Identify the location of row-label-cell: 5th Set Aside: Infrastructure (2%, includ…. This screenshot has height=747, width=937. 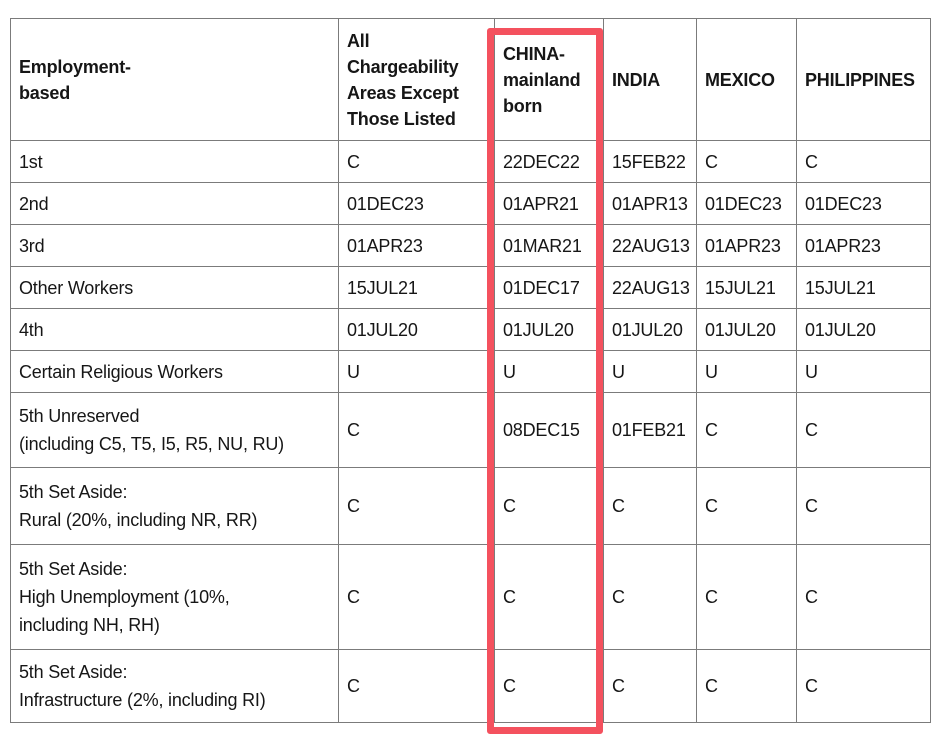
(174, 686).